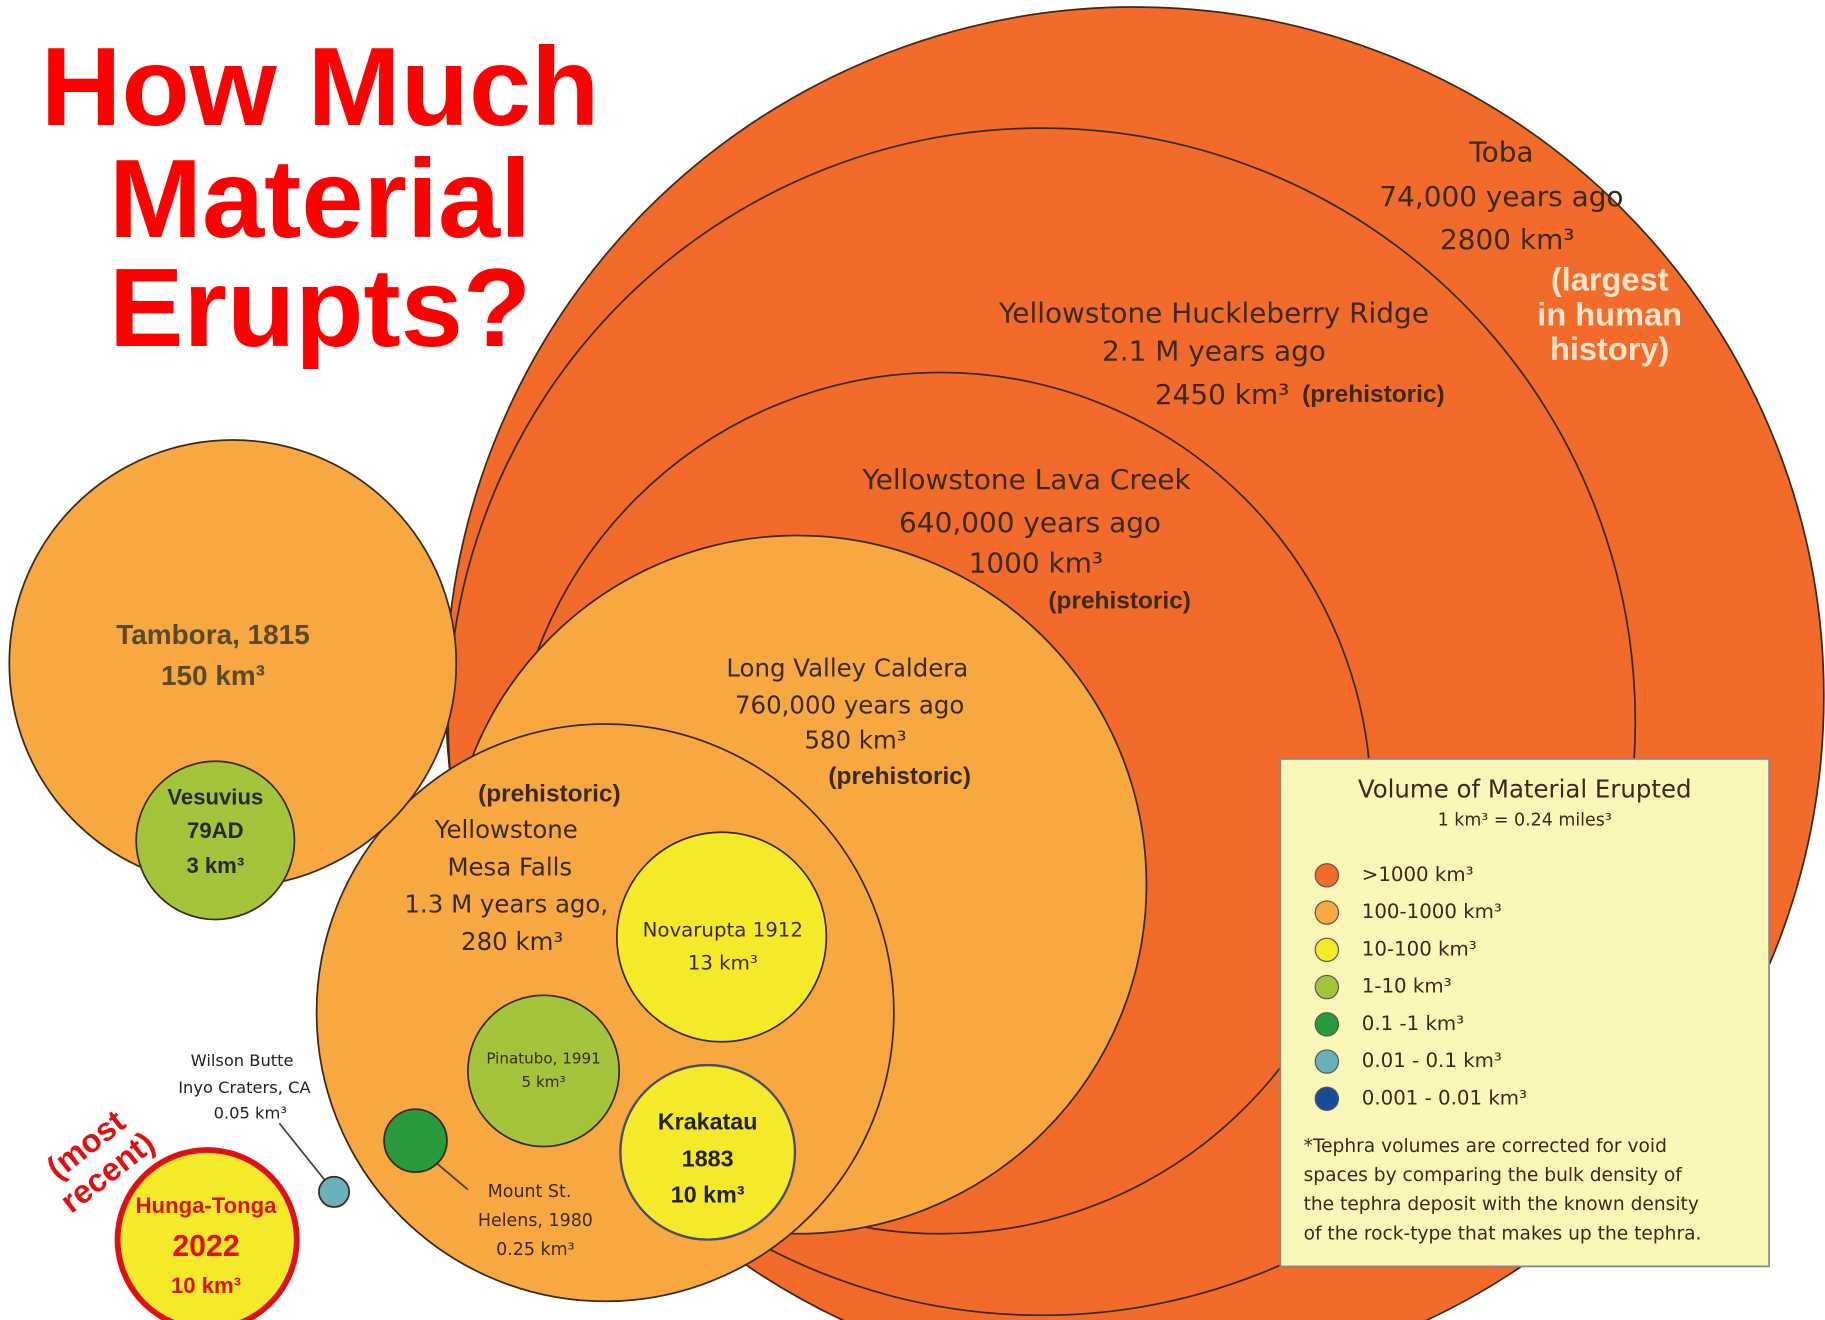  I want to click on label: Vesuvius, so click(215, 796).